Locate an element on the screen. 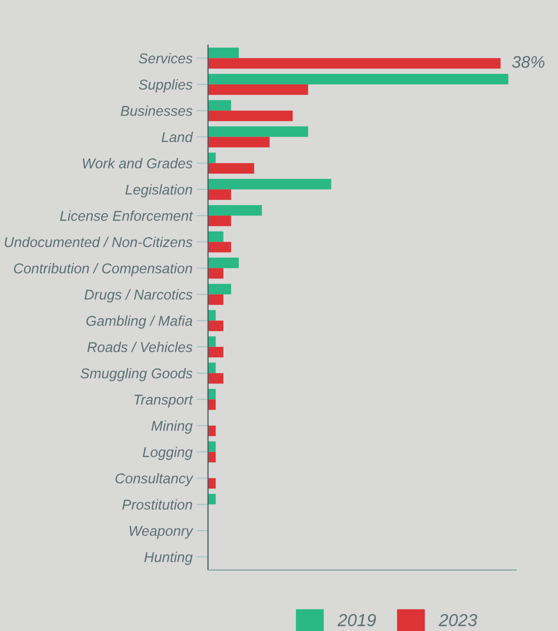 The width and height of the screenshot is (558, 631). y-tick-label: Land is located at coordinates (178, 137).